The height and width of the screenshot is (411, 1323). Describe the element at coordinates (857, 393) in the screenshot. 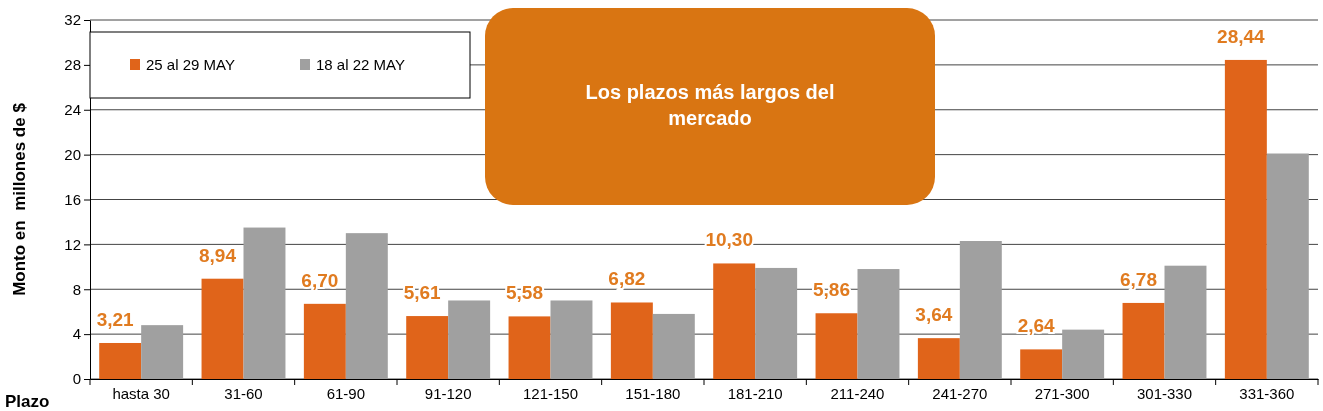

I see `x-tick-label: 211-240` at that location.